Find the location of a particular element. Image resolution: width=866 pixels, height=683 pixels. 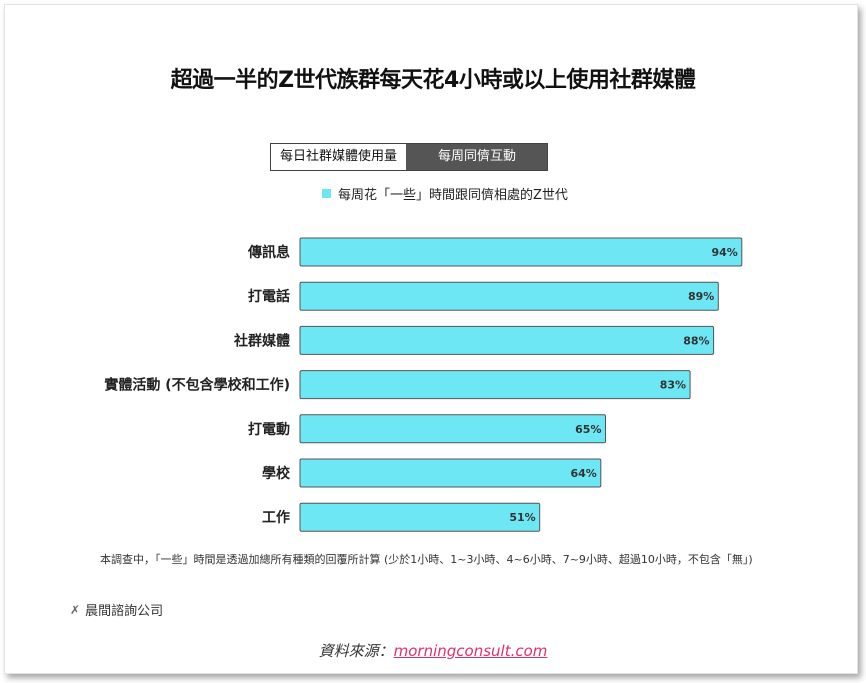

brand-label: 晨間諮詢公司 is located at coordinates (124, 611).